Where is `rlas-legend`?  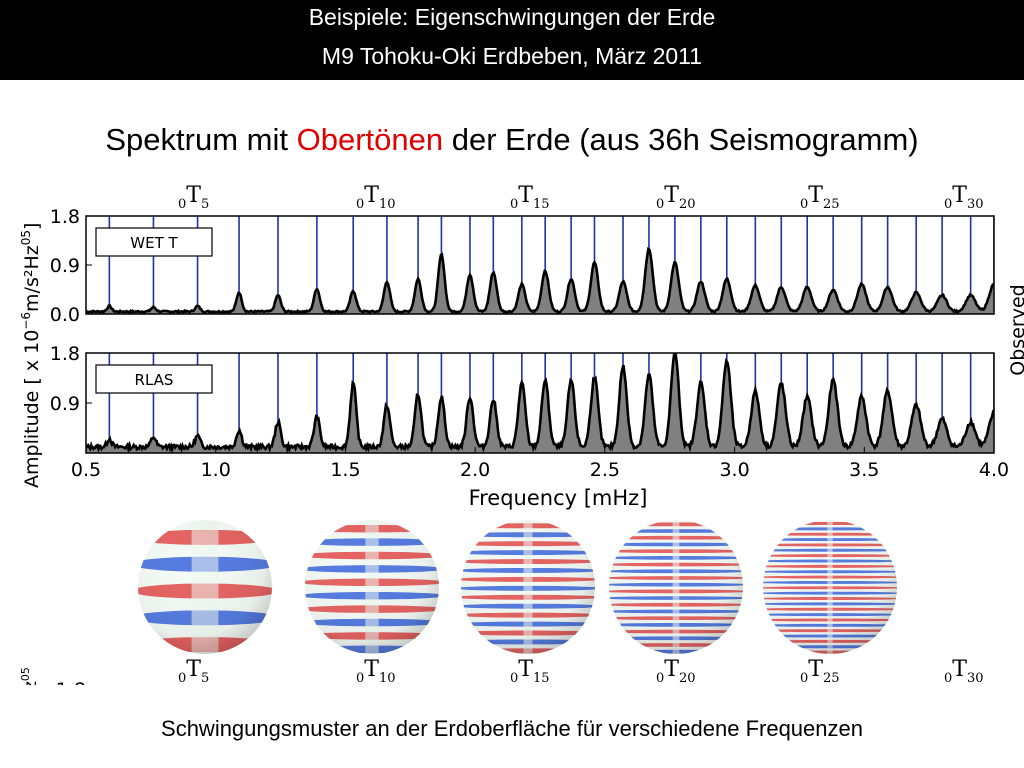 rlas-legend is located at coordinates (154, 379).